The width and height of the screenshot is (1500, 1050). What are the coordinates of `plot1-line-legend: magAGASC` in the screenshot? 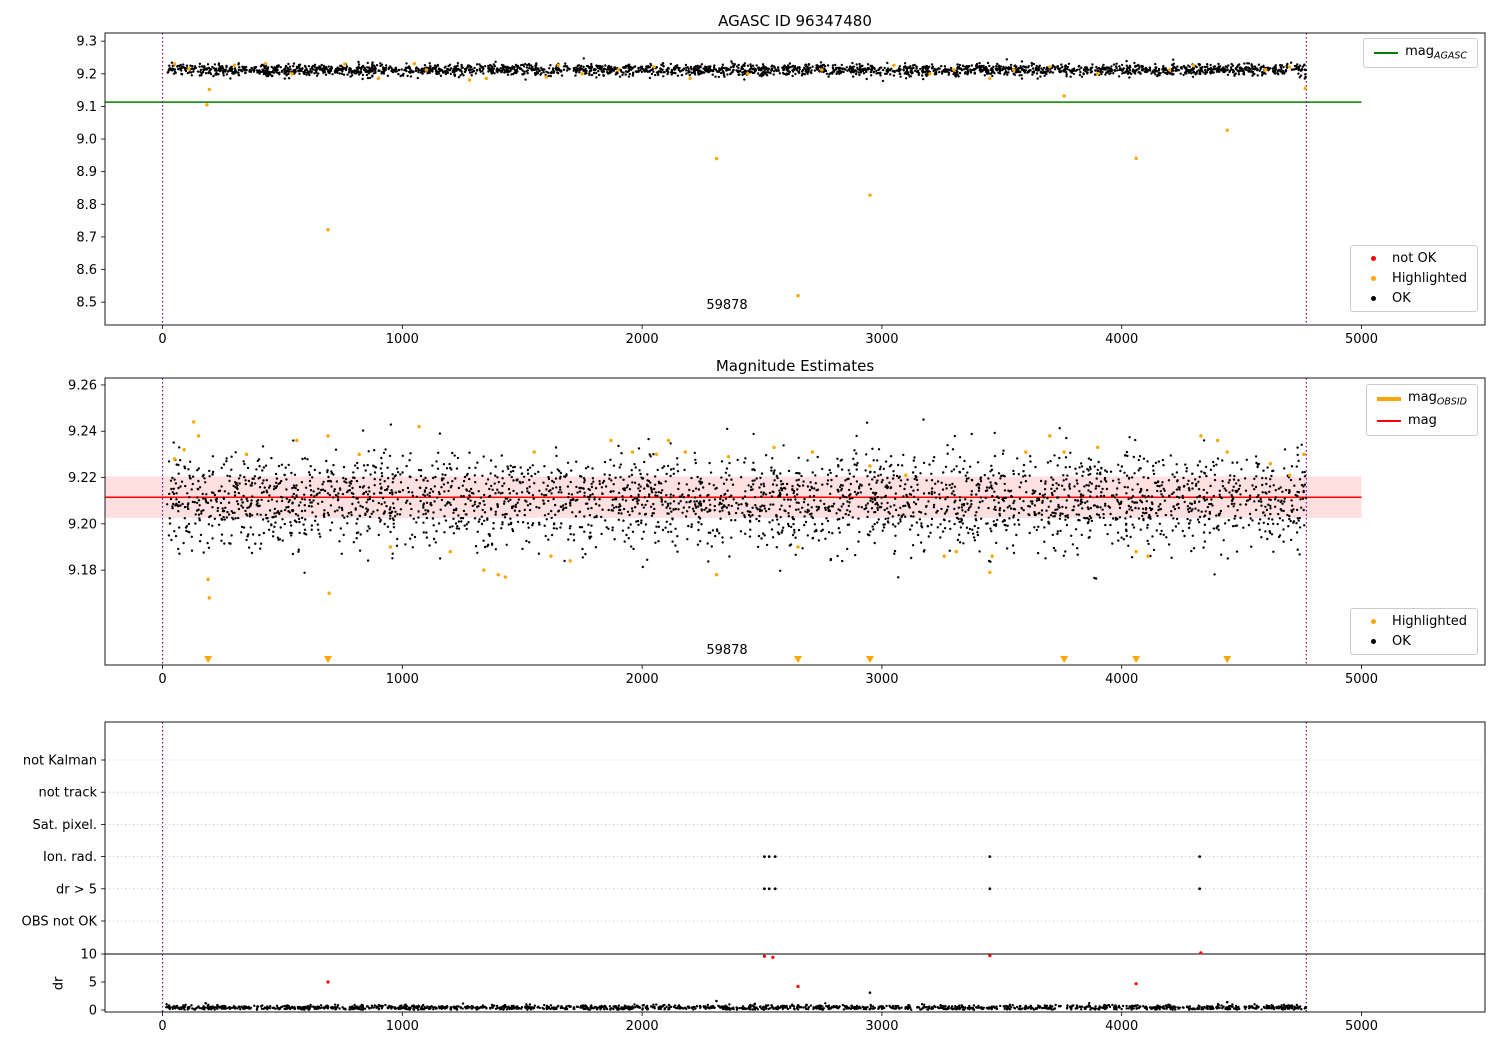 It's located at (1420, 53).